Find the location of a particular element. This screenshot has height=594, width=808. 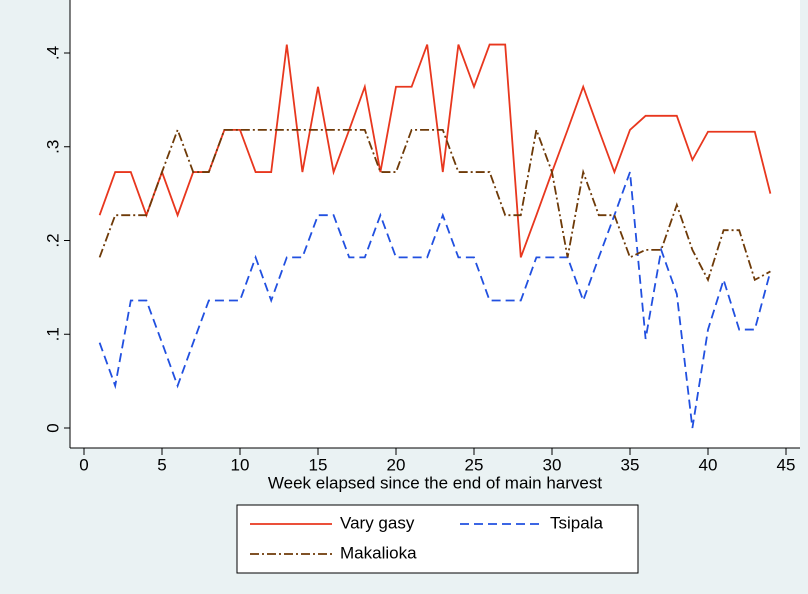

x-tick-label: 0 is located at coordinates (83, 464).